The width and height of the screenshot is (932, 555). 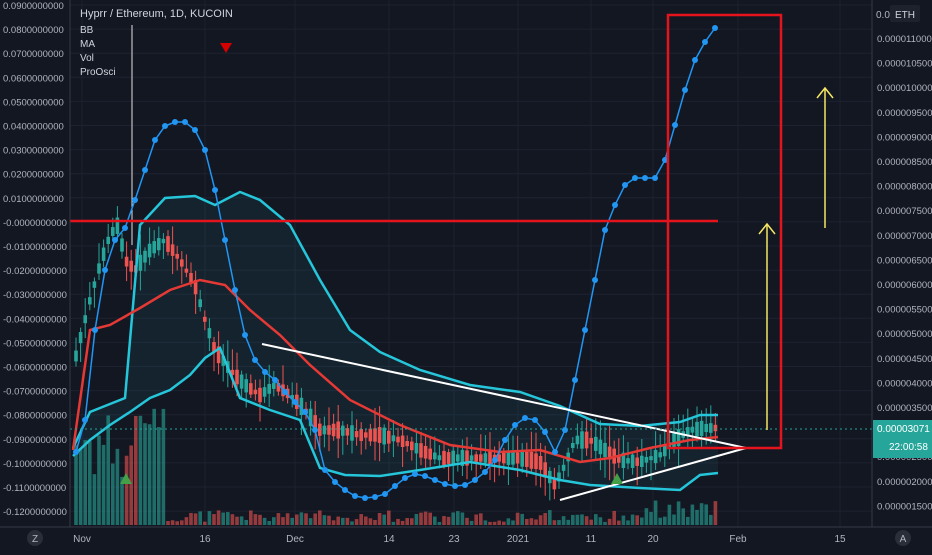 I want to click on volume-bars, so click(x=396, y=466).